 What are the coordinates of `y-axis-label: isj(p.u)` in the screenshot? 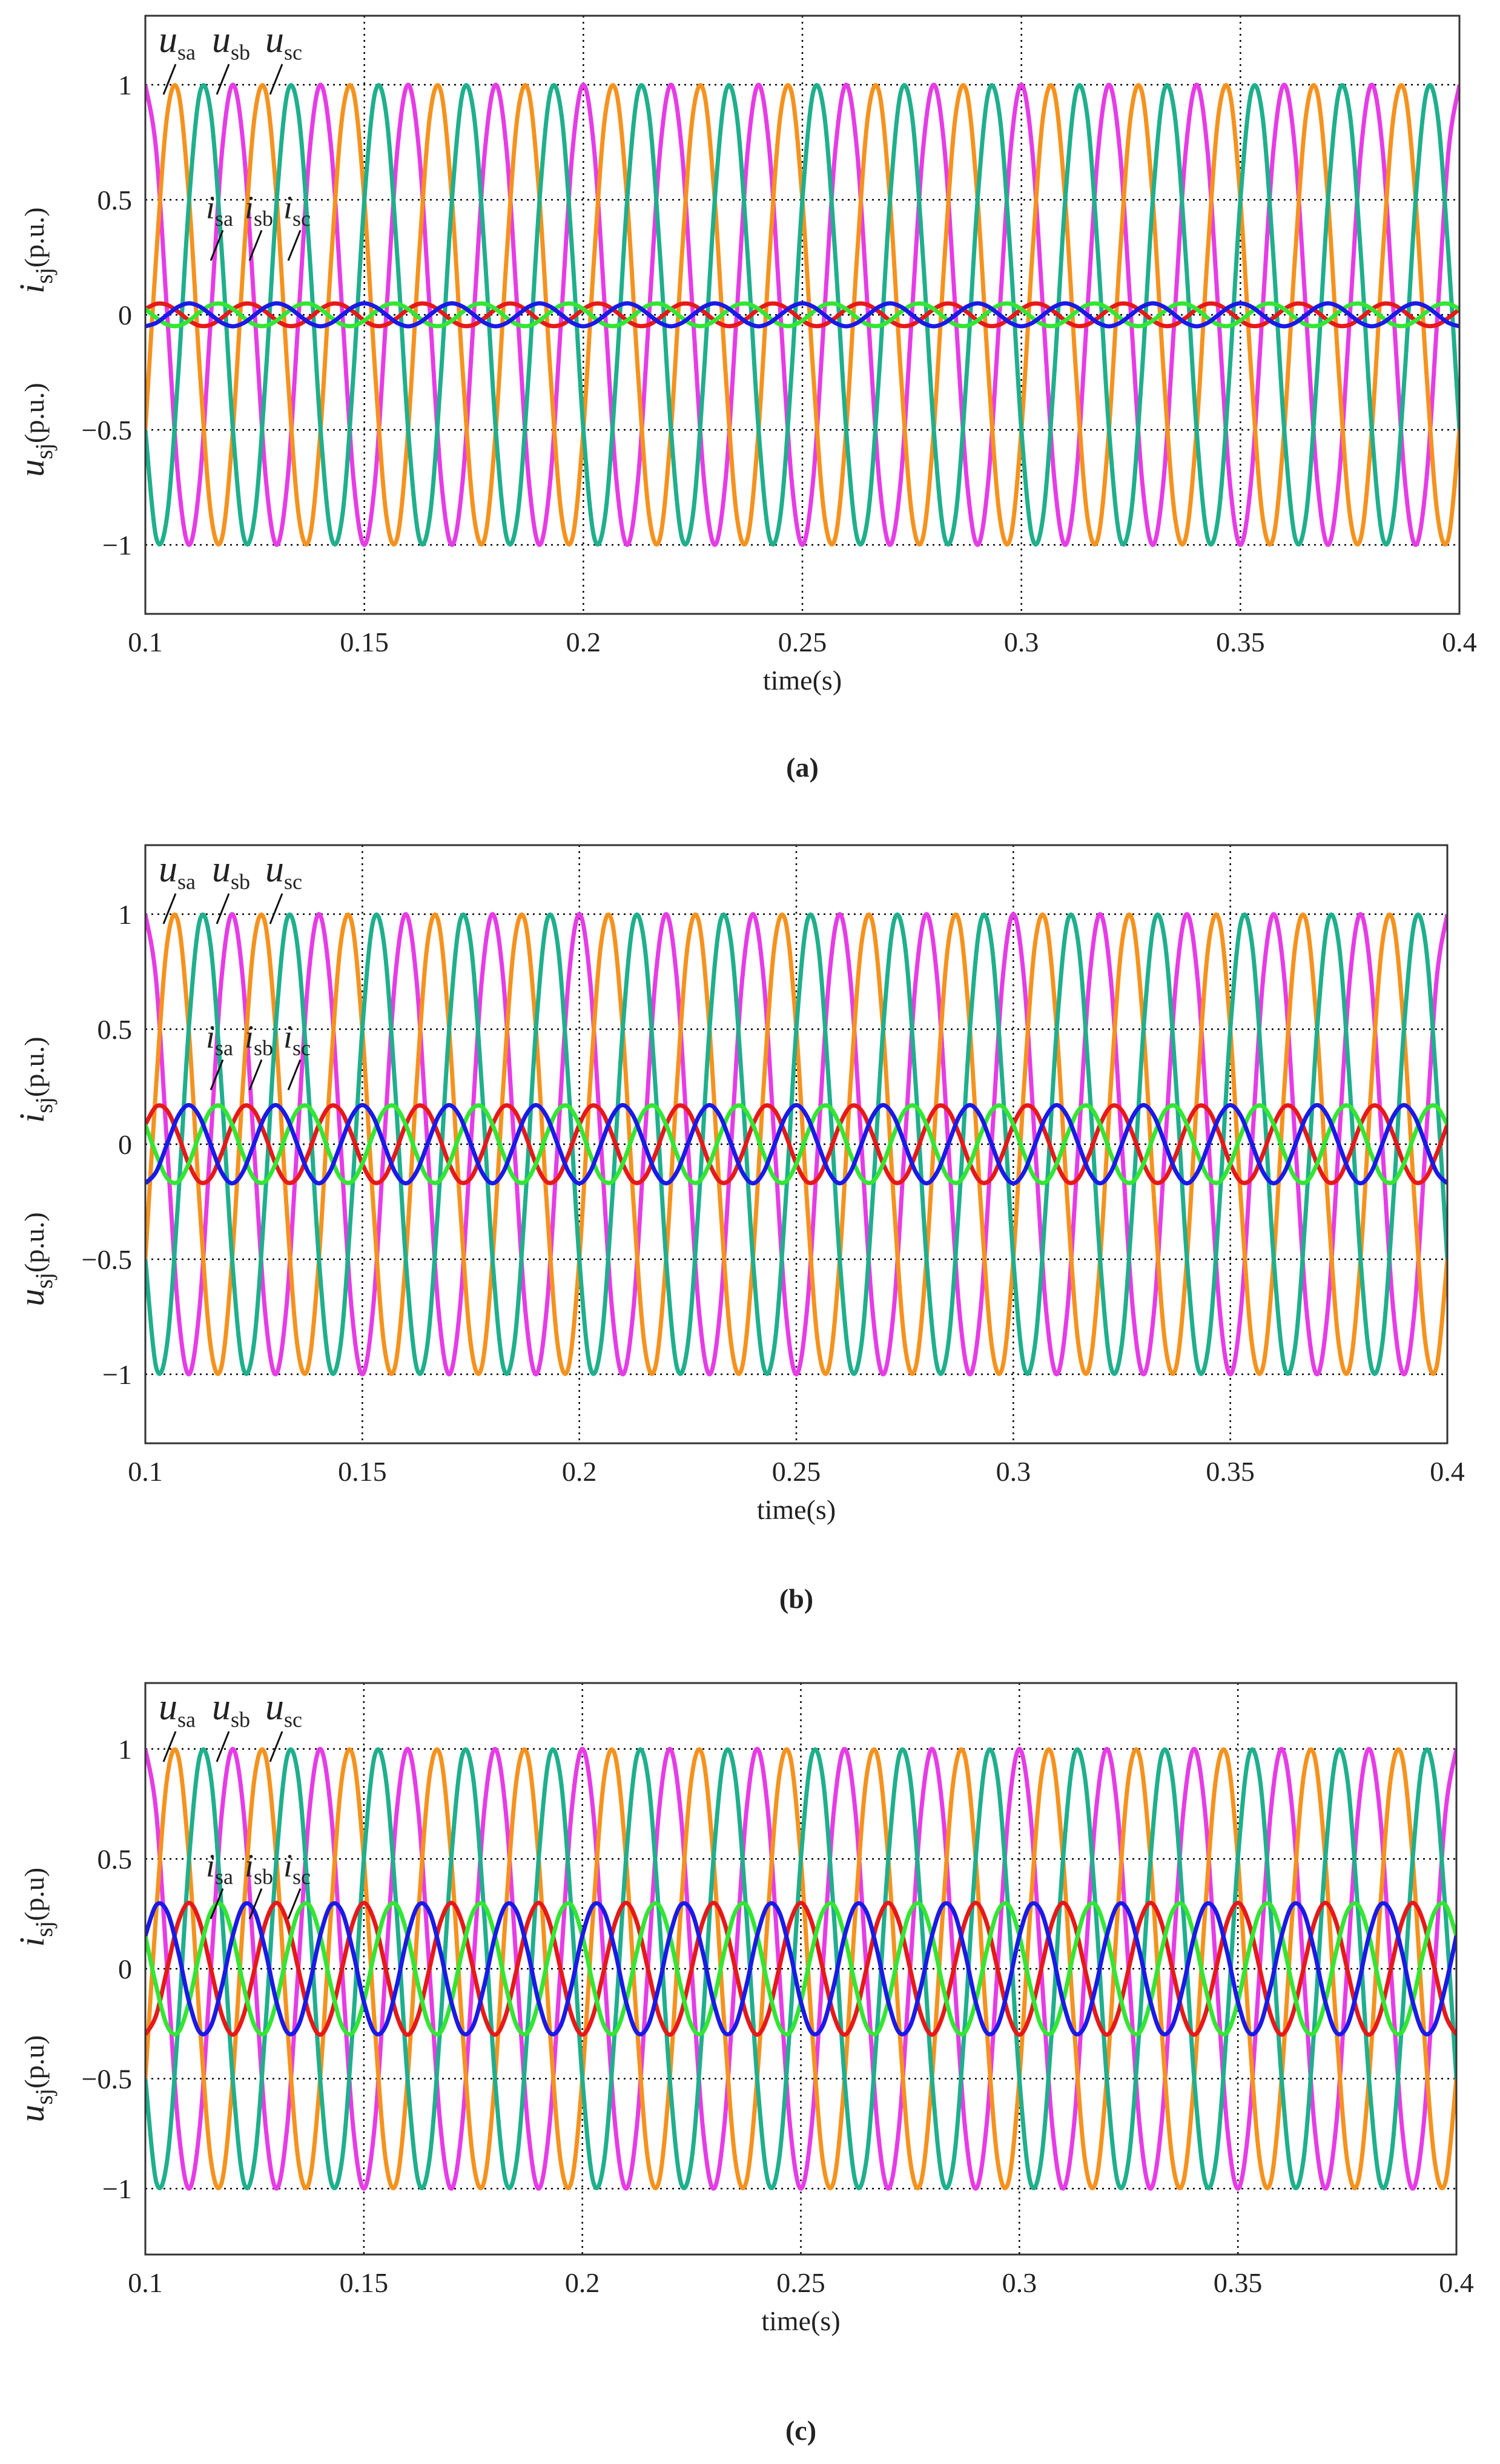 It's located at (35, 1907).